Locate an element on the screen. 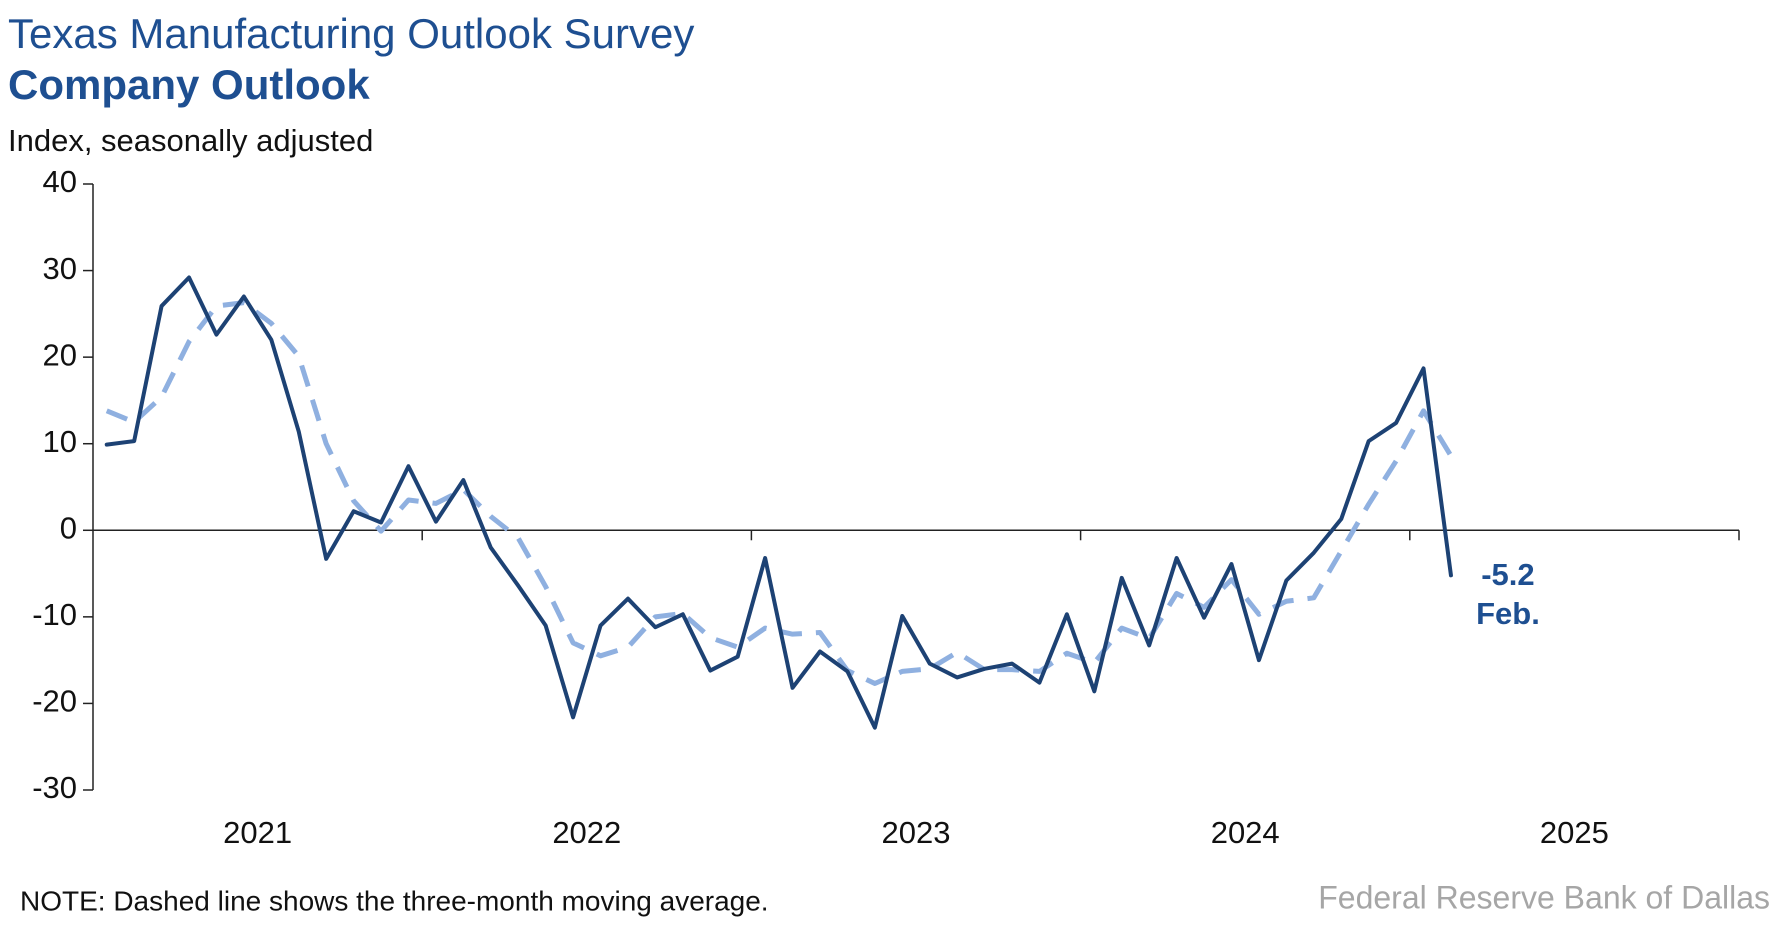  chart-title: Texas Manufacturing Outlook Survey is located at coordinates (351, 33).